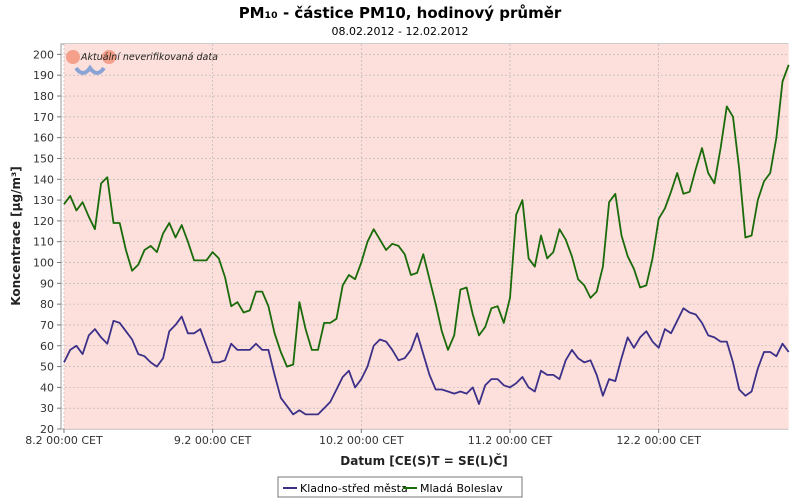 The image size is (800, 500). Describe the element at coordinates (400, 31) in the screenshot. I see `chart-subtitle: 08.02.2012 - 12.02.2012` at that location.